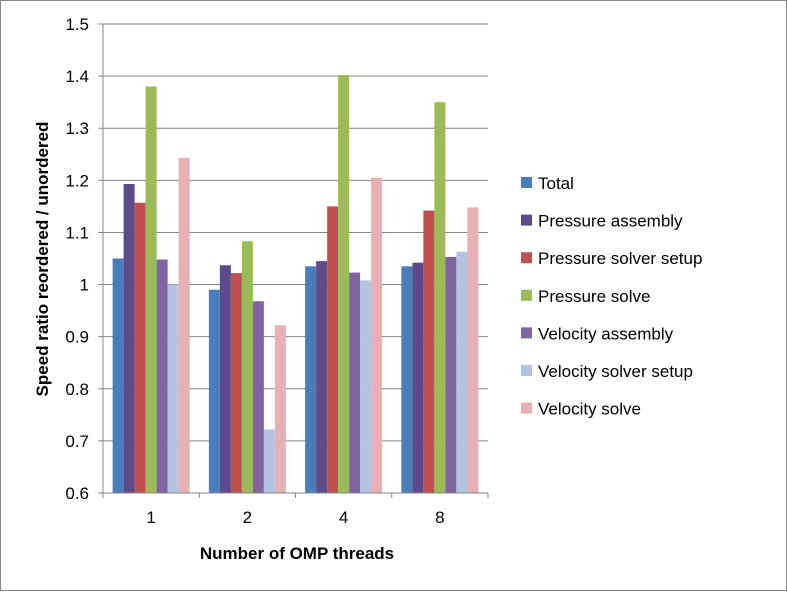 The image size is (787, 595). Describe the element at coordinates (77, 493) in the screenshot. I see `y-tick-label: 0.6` at that location.